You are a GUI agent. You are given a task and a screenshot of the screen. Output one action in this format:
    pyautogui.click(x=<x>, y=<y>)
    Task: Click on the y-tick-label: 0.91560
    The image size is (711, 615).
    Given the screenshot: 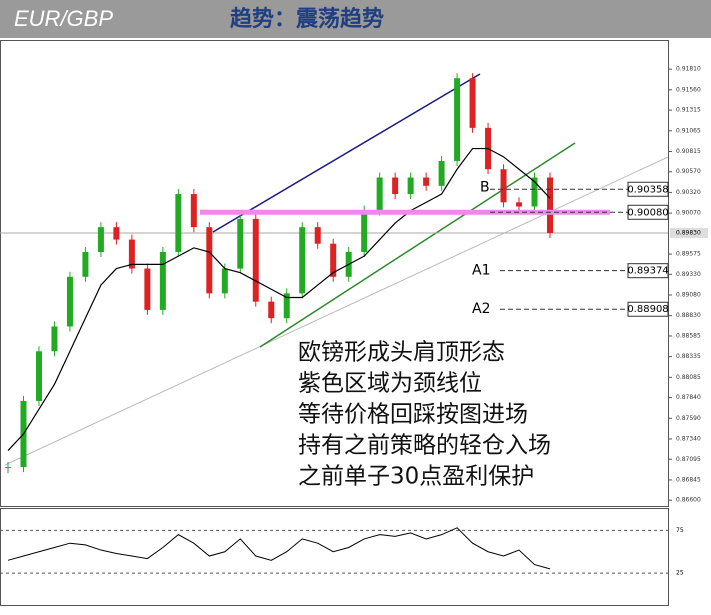 What is the action you would take?
    pyautogui.click(x=688, y=89)
    